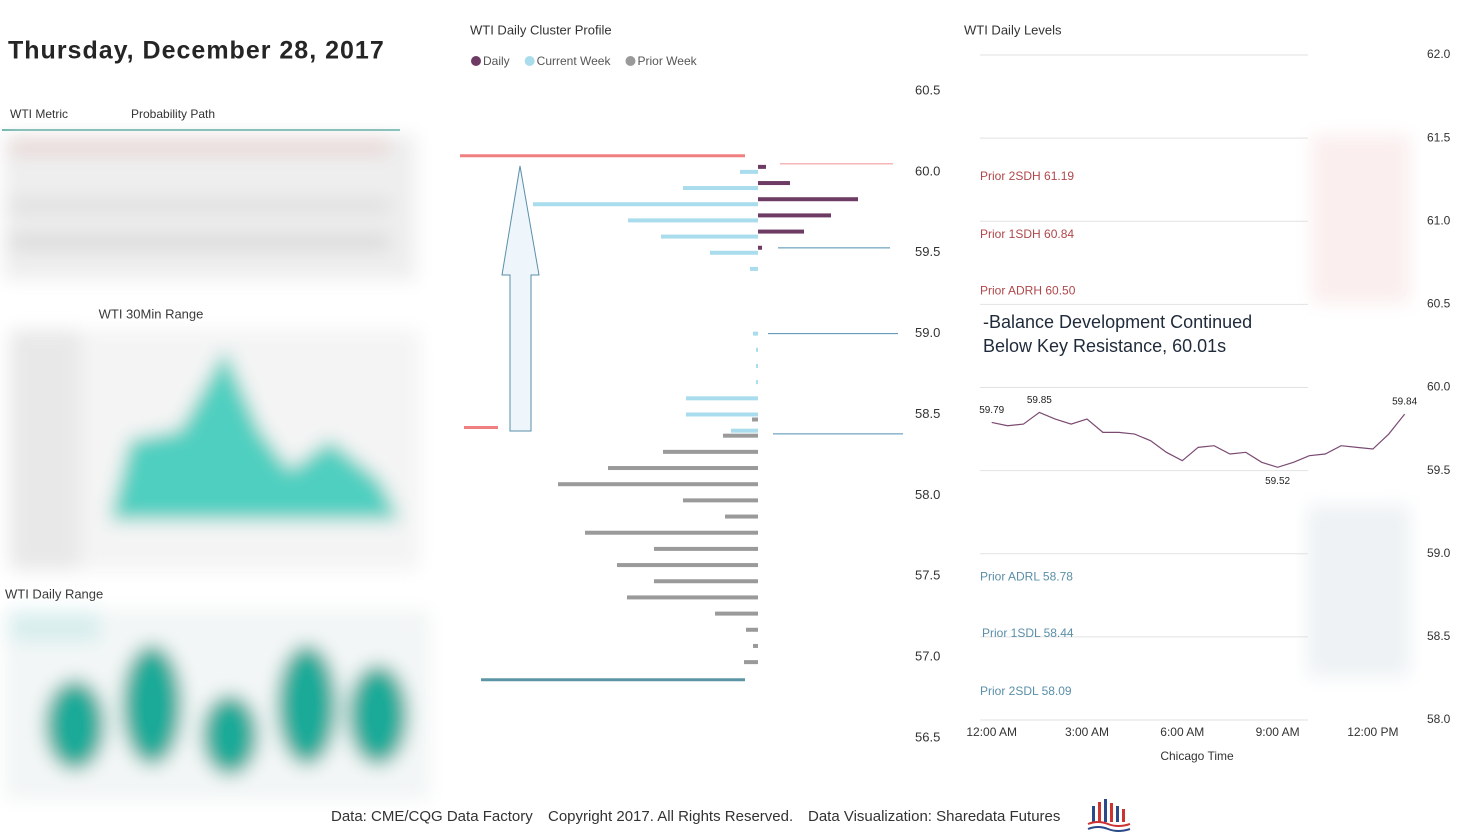 This screenshot has height=840, width=1457. Describe the element at coordinates (496, 61) in the screenshot. I see `legend-label: Daily` at that location.